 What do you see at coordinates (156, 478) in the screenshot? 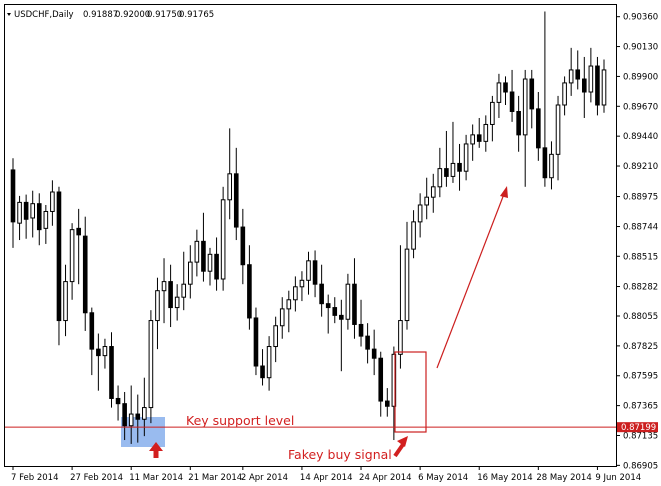
I see `x-tick-label: 11 Mar 2014` at bounding box center [156, 478].